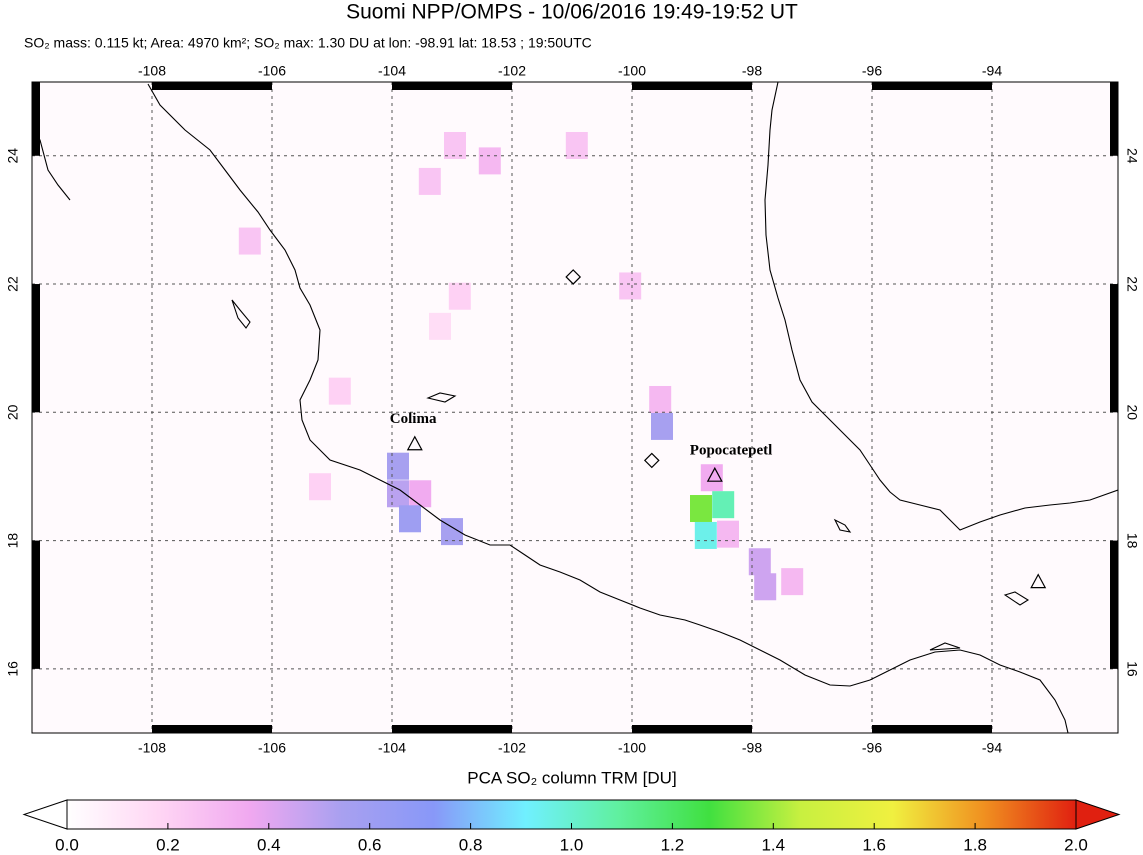 Image resolution: width=1143 pixels, height=855 pixels. What do you see at coordinates (1132, 284) in the screenshot?
I see `lat-tick-label-right: 22` at bounding box center [1132, 284].